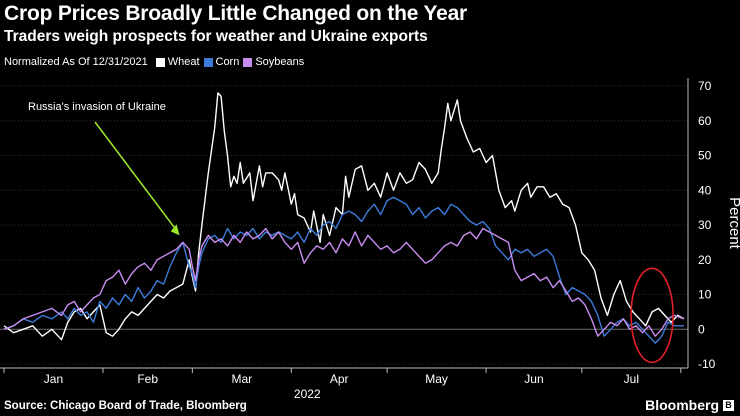 The height and width of the screenshot is (416, 740). What do you see at coordinates (705, 86) in the screenshot?
I see `y-tick-label: 70` at bounding box center [705, 86].